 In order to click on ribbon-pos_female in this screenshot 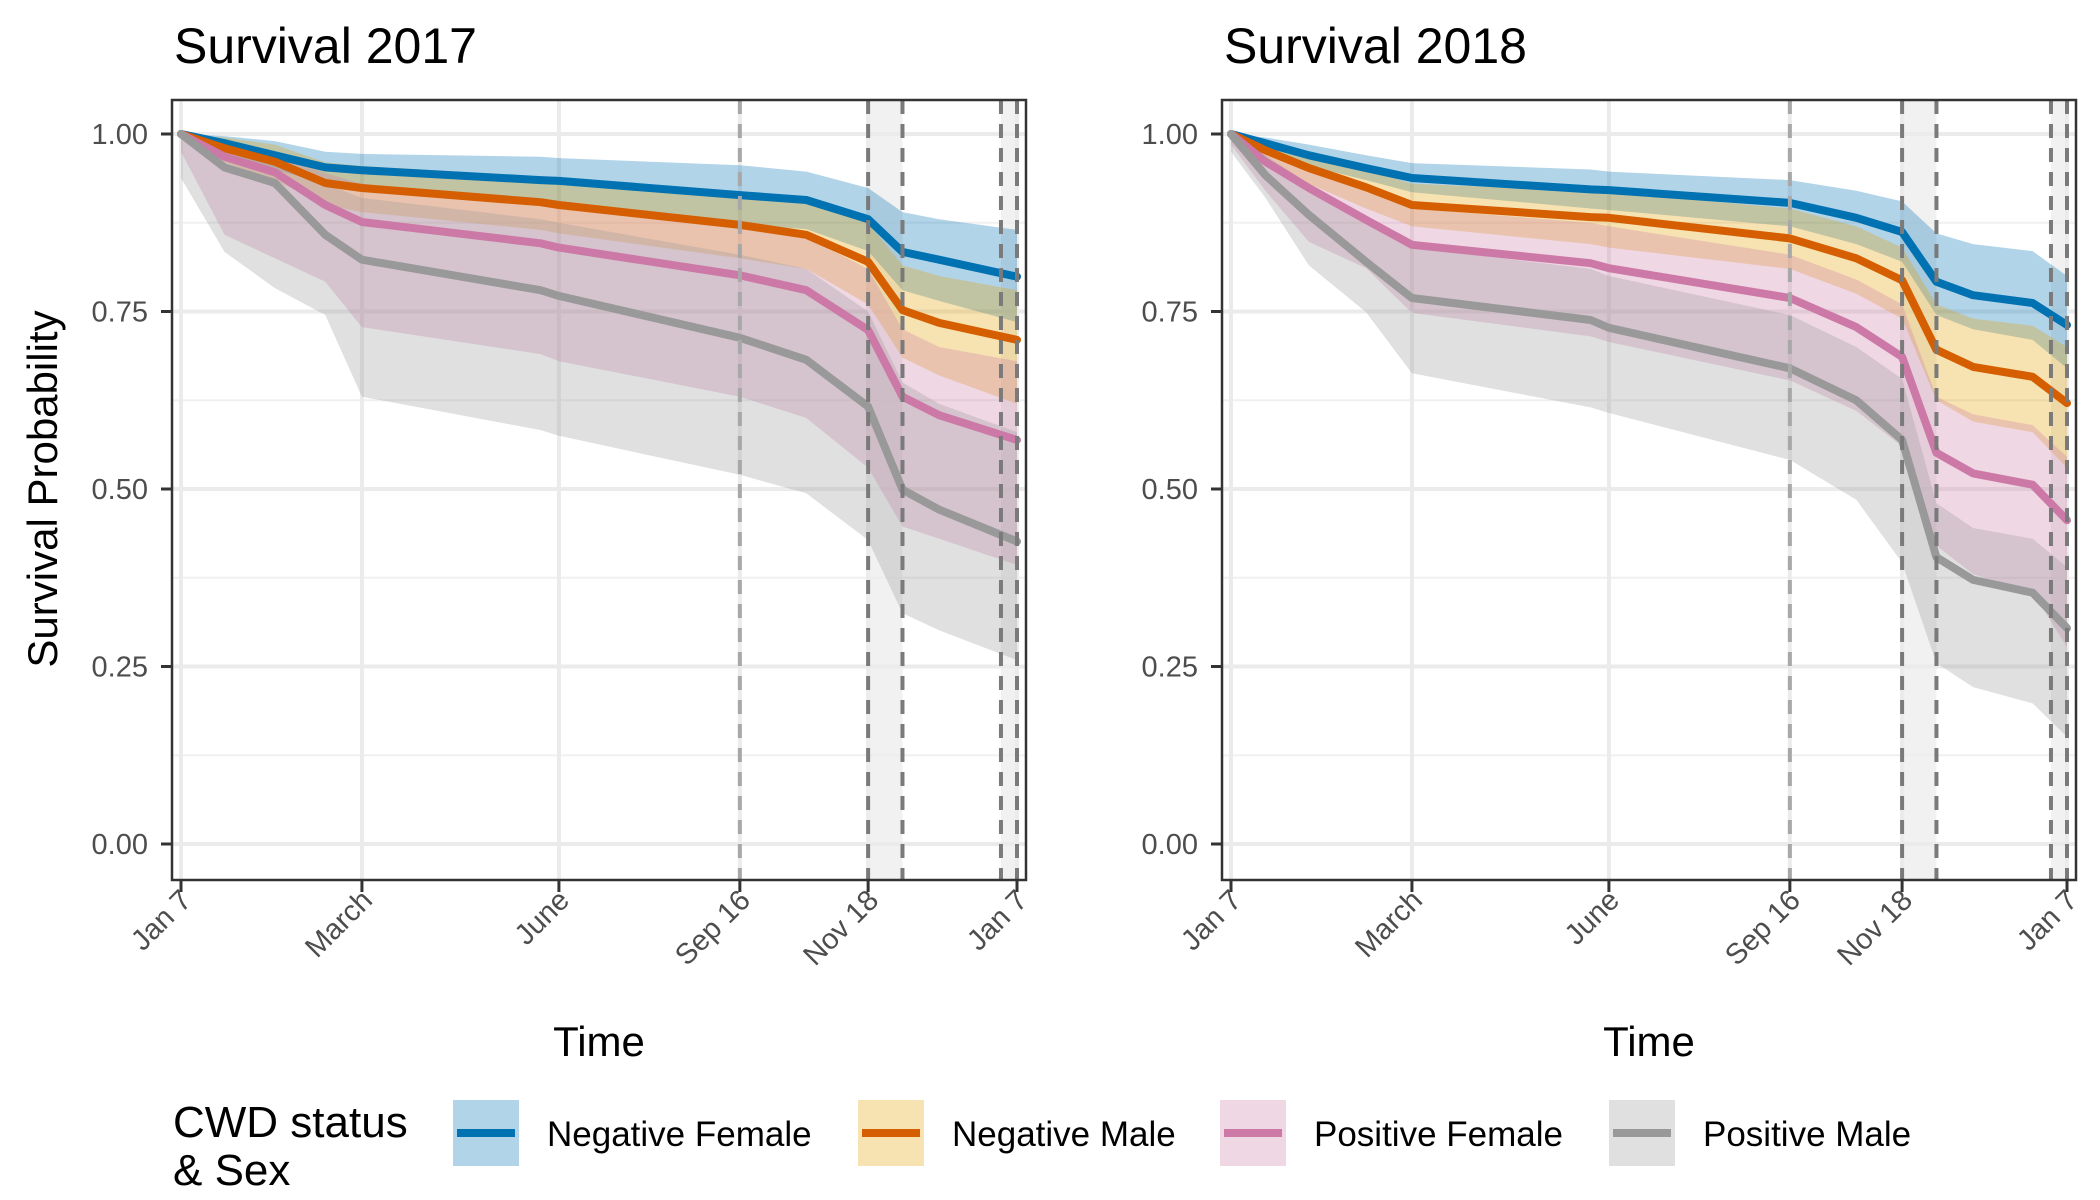, I will do `click(599, 349)`.